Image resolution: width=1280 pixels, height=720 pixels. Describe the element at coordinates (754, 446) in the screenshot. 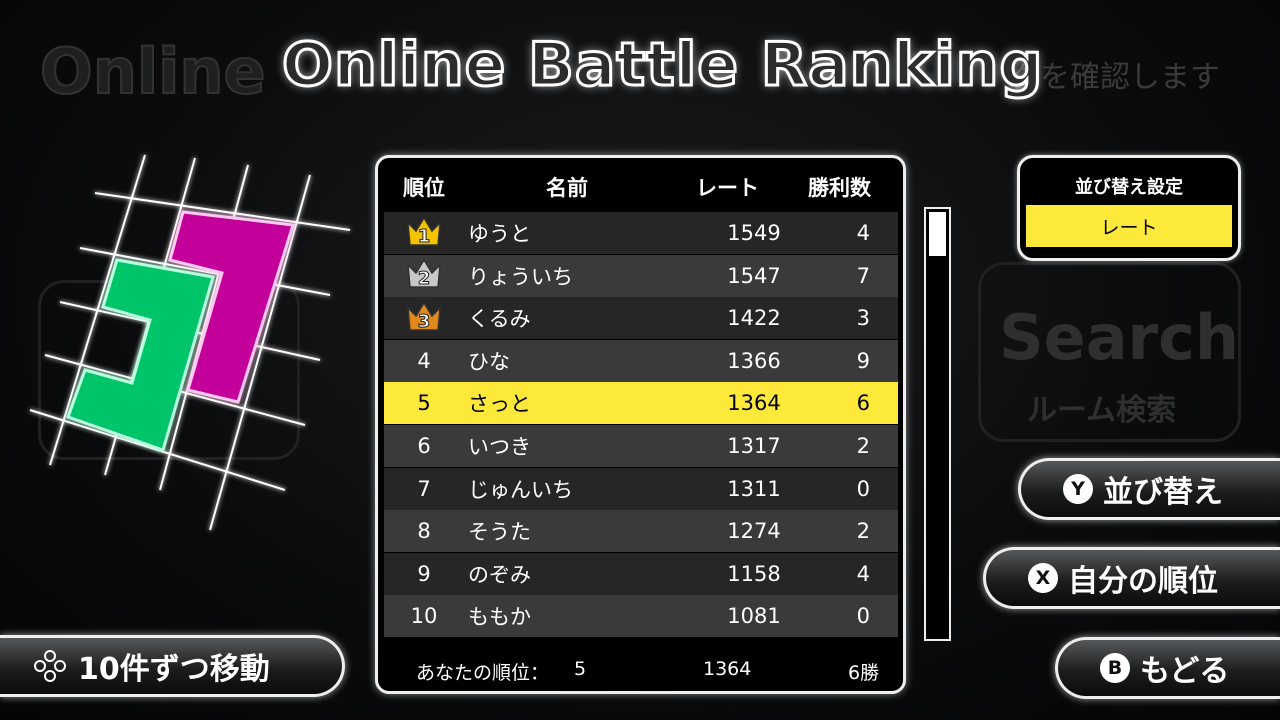

I see `rate-cell: 1317` at that location.